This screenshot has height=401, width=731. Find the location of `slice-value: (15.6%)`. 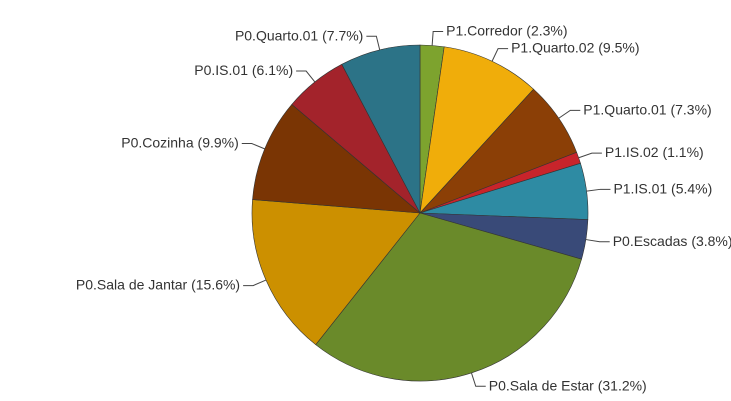

slice-value: (15.6%) is located at coordinates (215, 284).